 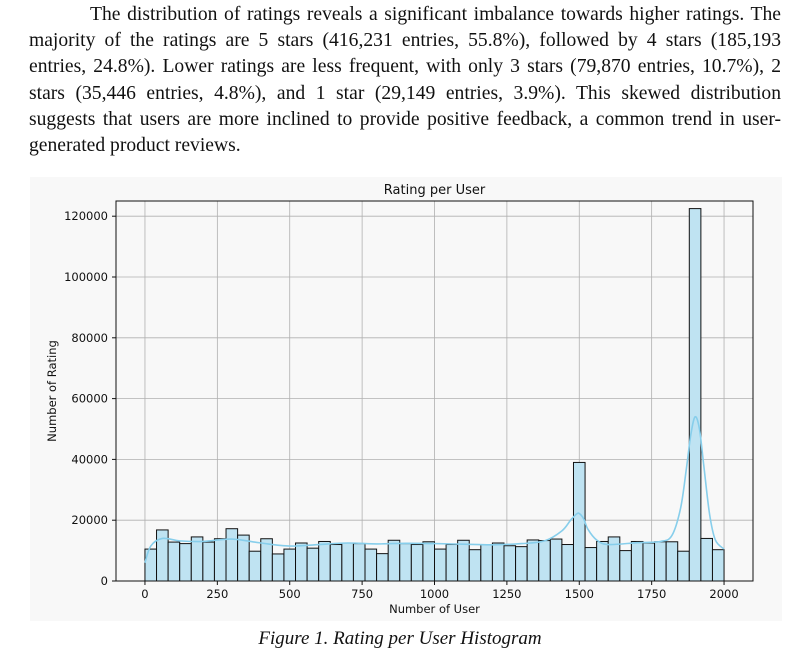 What do you see at coordinates (86, 216) in the screenshot?
I see `y-tick-label: 120000` at bounding box center [86, 216].